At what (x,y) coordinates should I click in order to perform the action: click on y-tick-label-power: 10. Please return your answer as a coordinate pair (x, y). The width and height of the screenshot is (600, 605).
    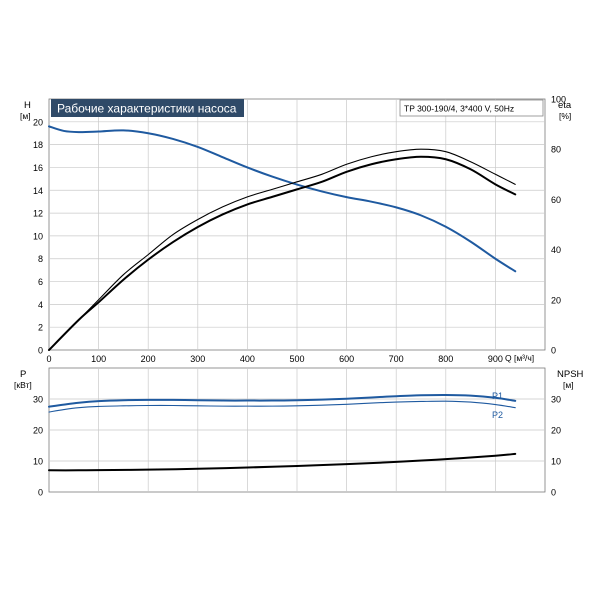
    Looking at the image, I should click on (38, 462).